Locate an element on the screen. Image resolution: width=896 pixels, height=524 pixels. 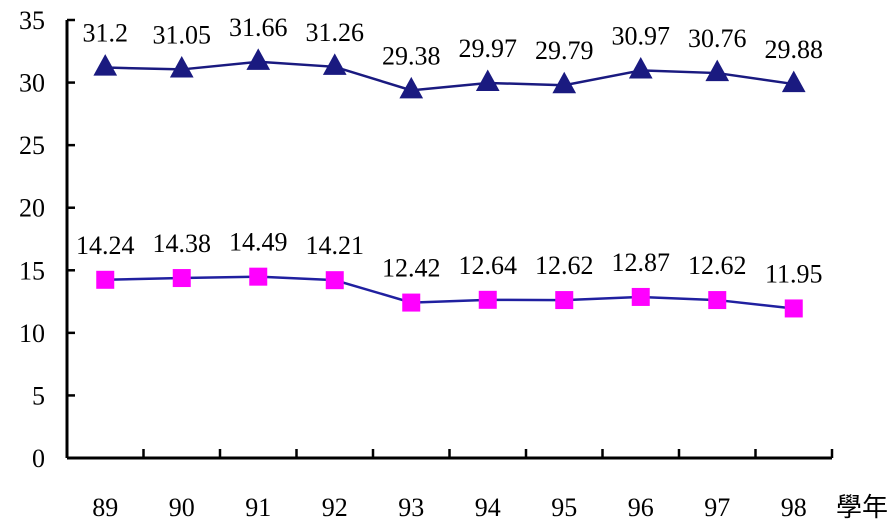
series-2-data-label: 12.87 is located at coordinates (641, 262).